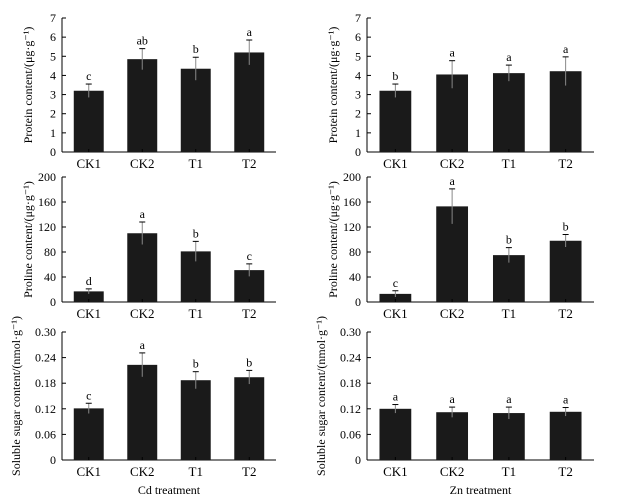  I want to click on y-tick-label: 160, so click(47, 202).